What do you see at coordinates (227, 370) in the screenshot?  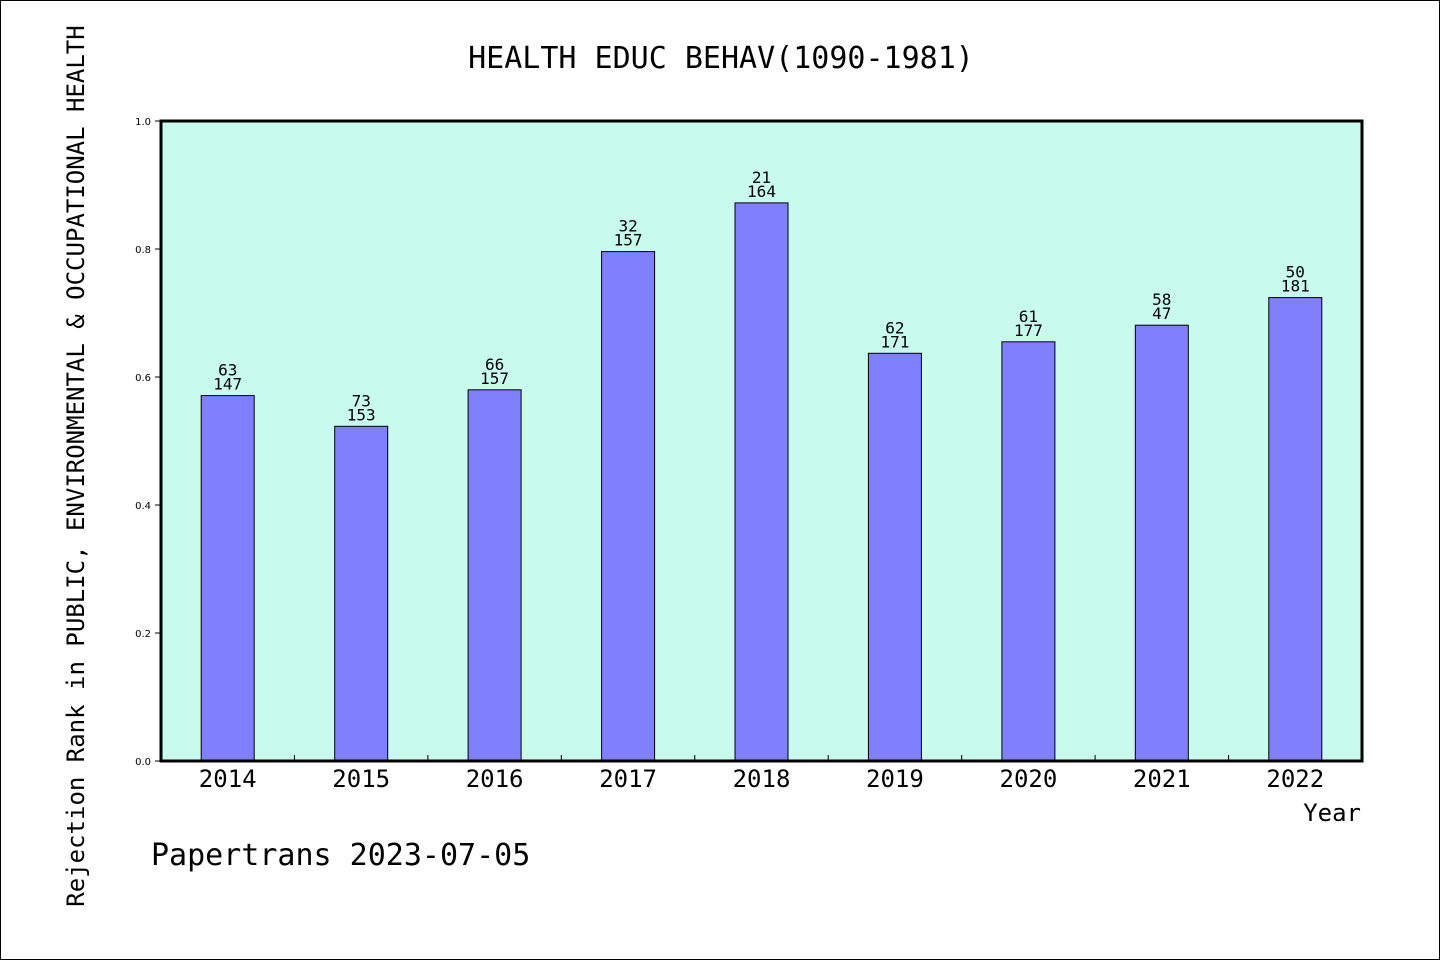 I see `bar-rank-label: 63` at bounding box center [227, 370].